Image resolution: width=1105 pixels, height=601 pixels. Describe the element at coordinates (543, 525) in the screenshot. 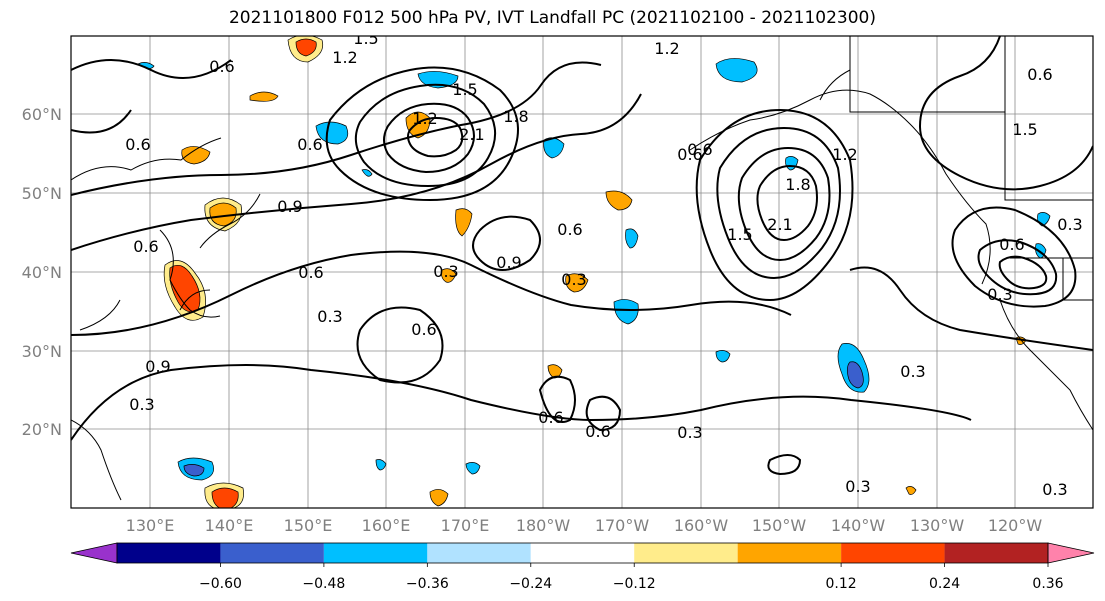

I see `longitude-label: 180°W` at that location.